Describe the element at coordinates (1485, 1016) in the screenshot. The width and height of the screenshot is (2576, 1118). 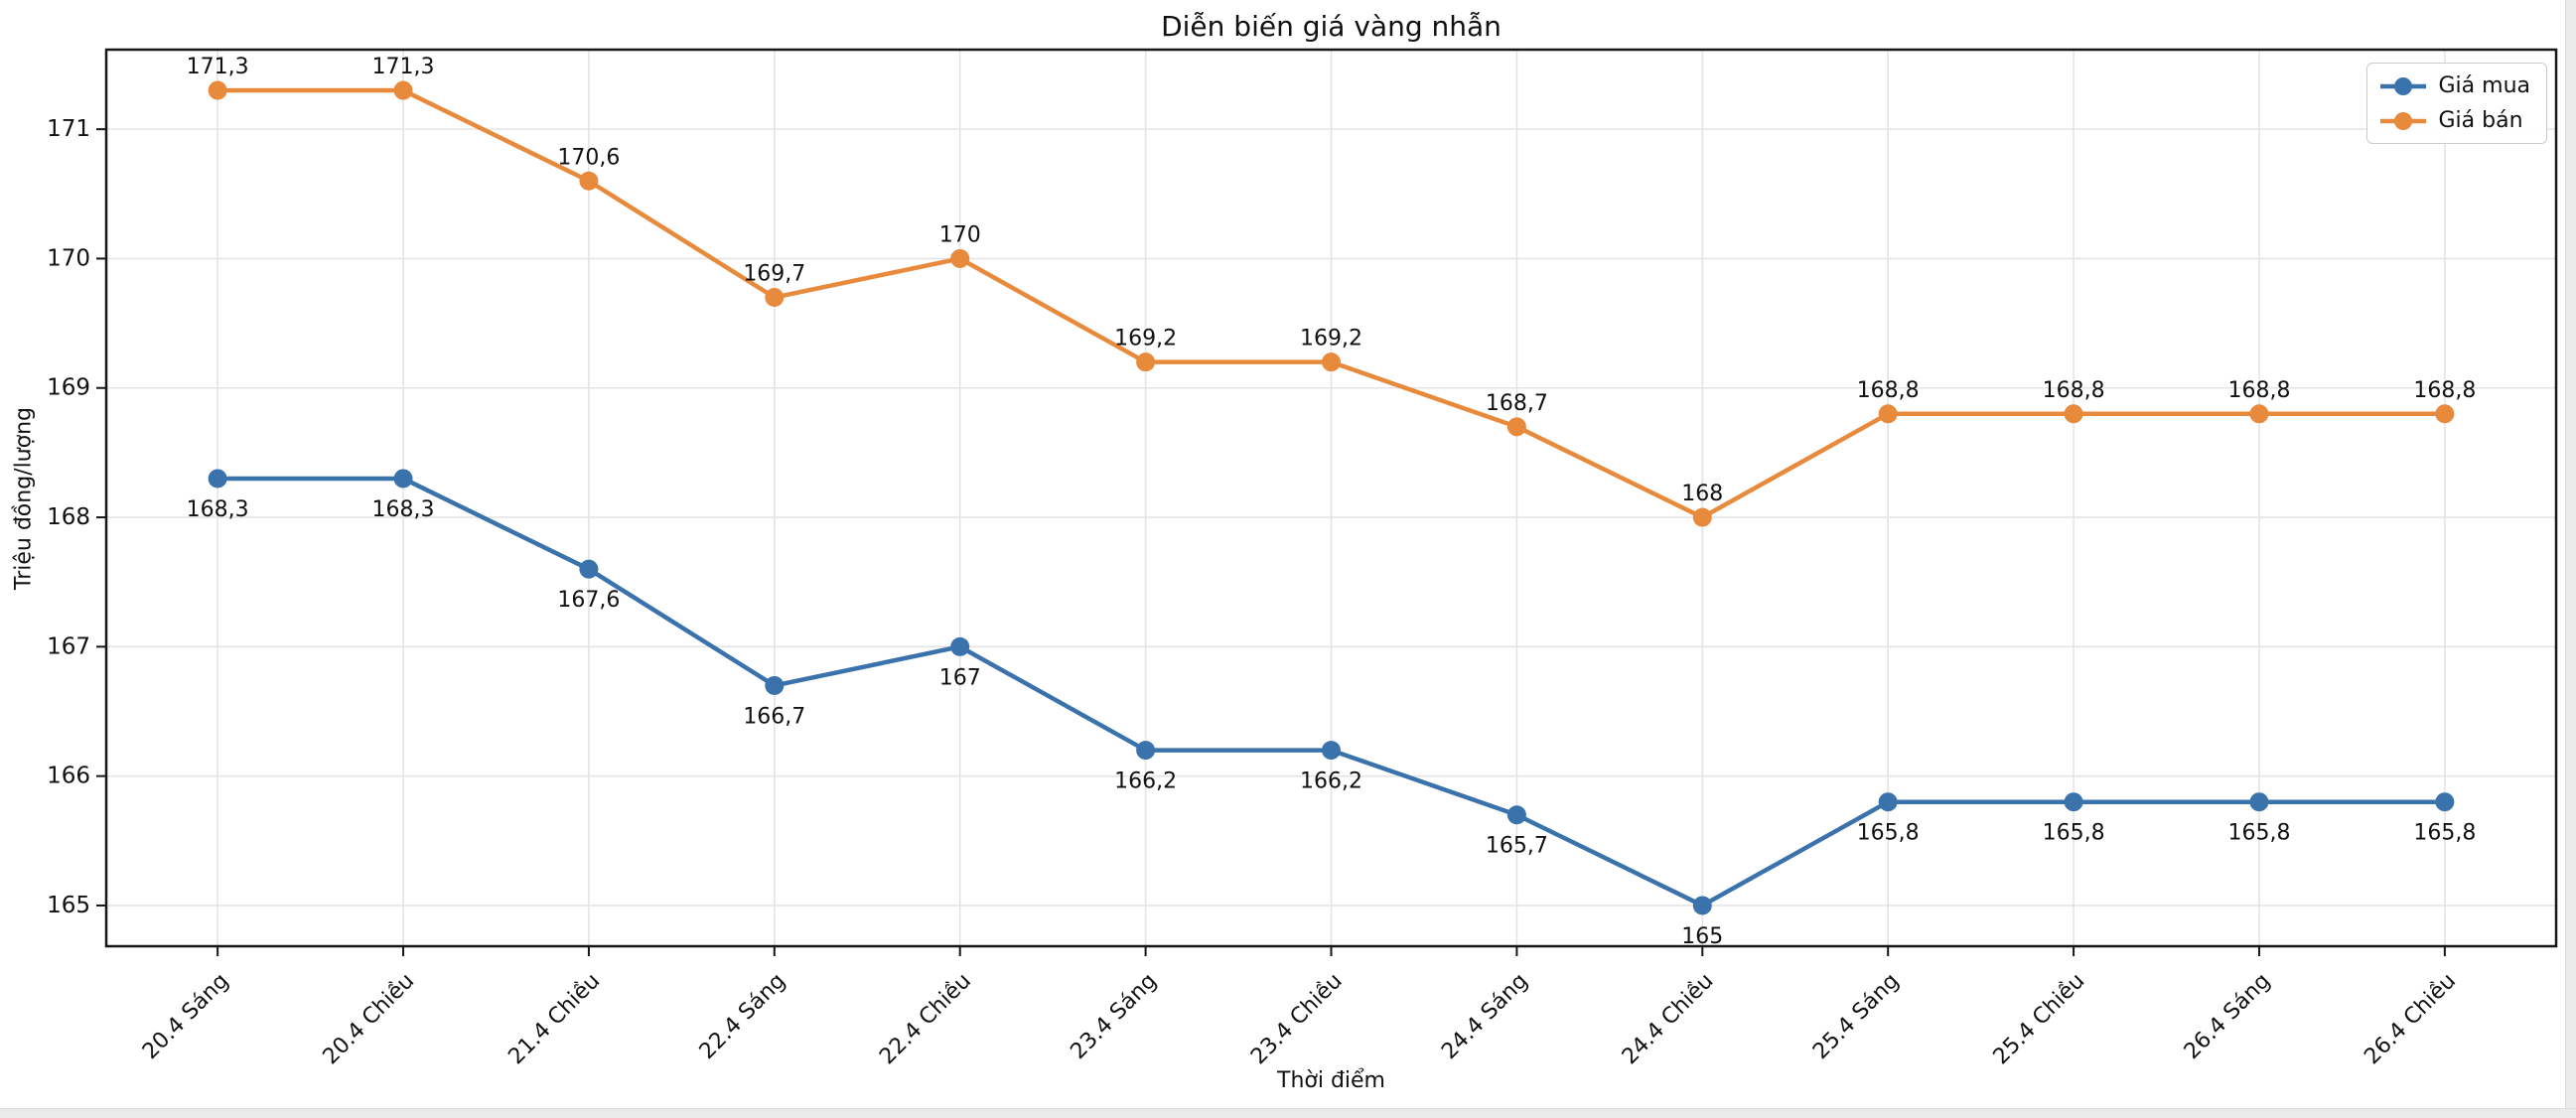
I see `x-tick-label: 24.4 Sáng` at that location.